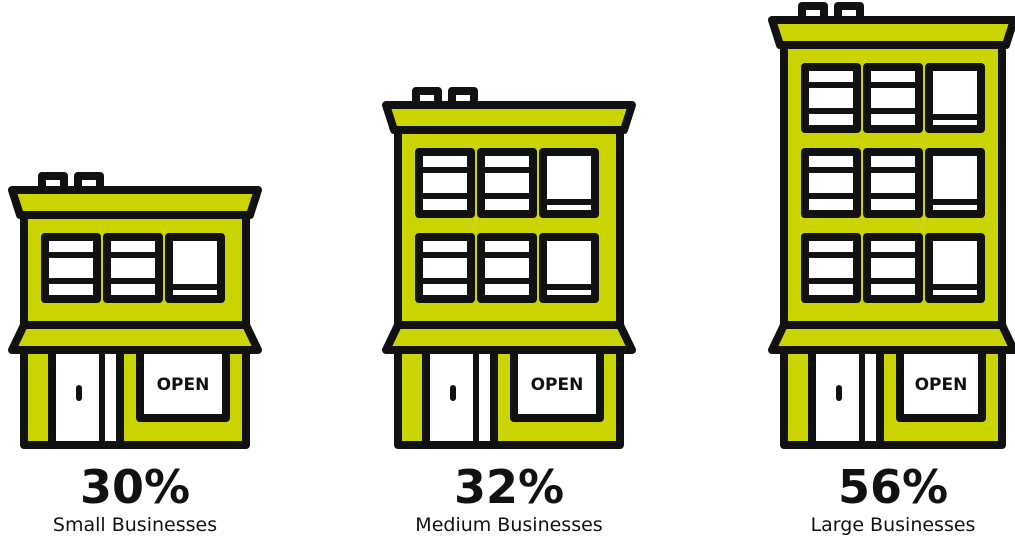  I want to click on percent: 56%, so click(893, 487).